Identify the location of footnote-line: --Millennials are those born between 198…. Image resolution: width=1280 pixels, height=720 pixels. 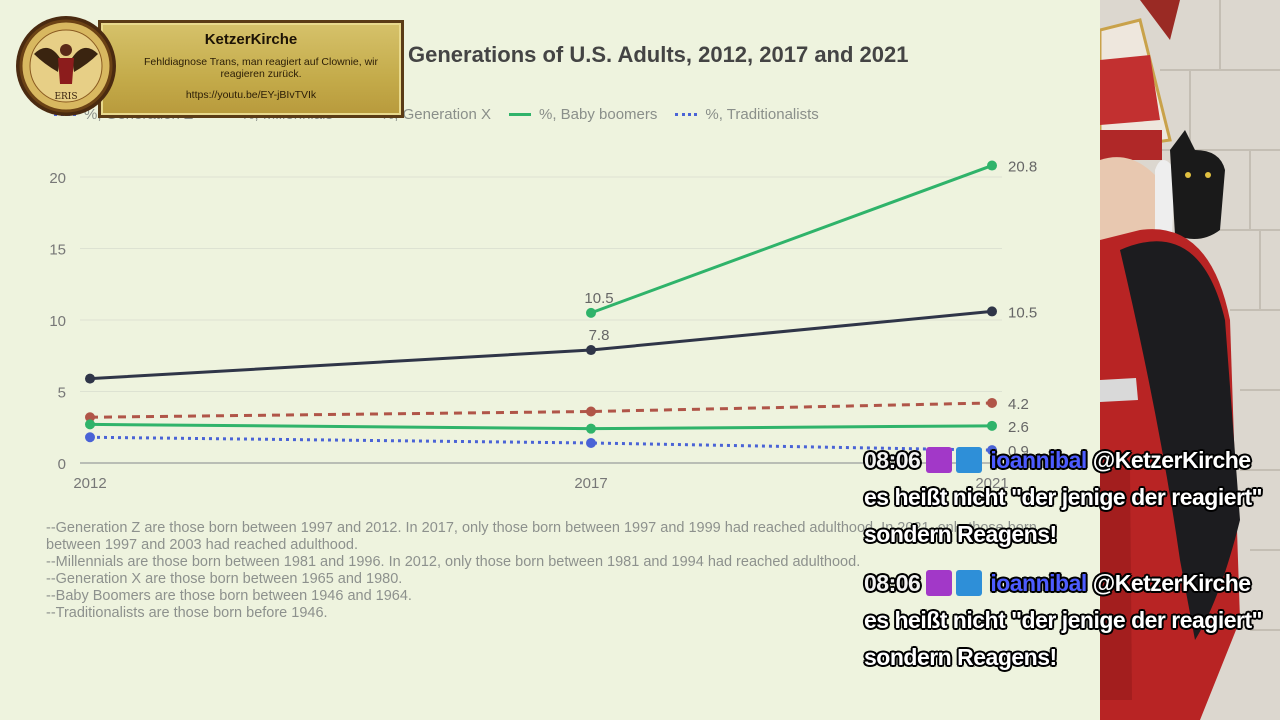
(453, 562).